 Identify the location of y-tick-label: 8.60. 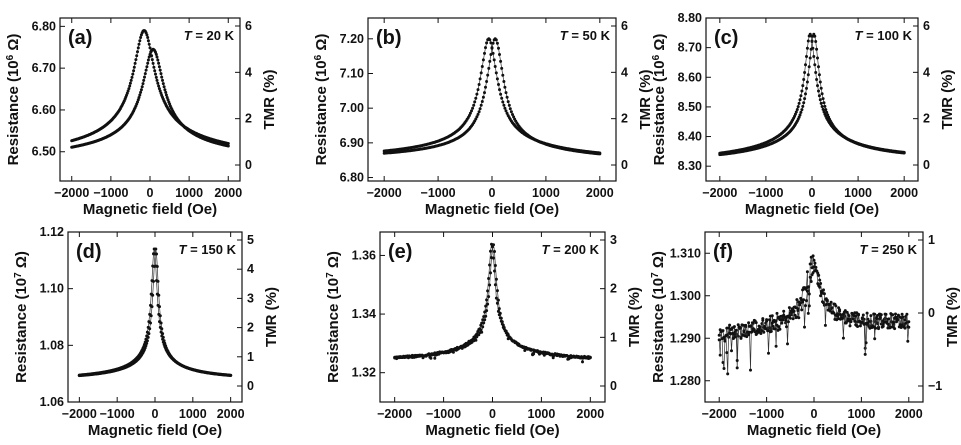
(690, 77).